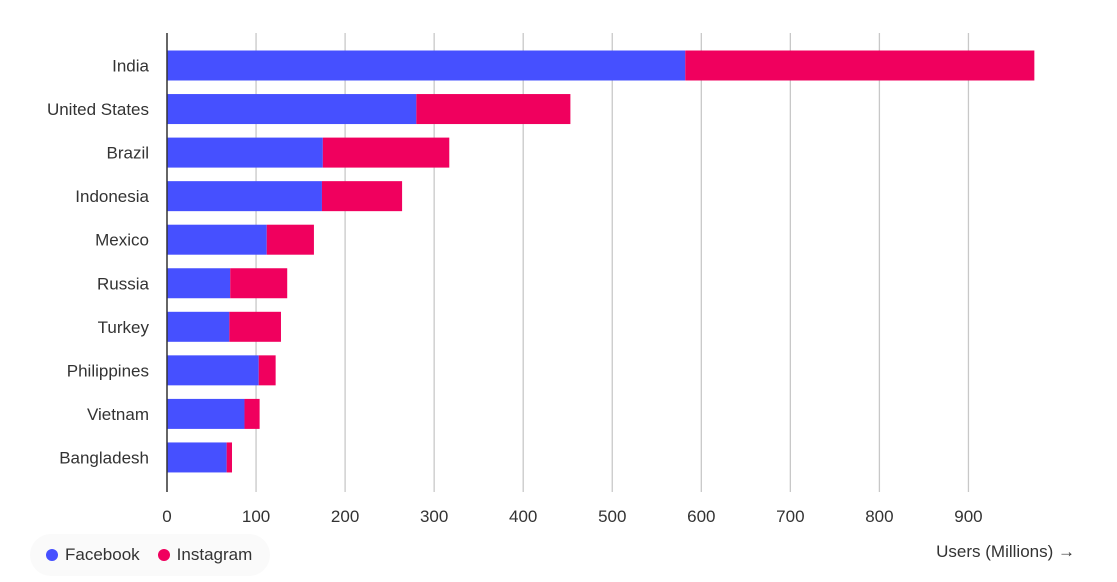 The height and width of the screenshot is (582, 1117). I want to click on x-tick-label-100: 100, so click(256, 516).